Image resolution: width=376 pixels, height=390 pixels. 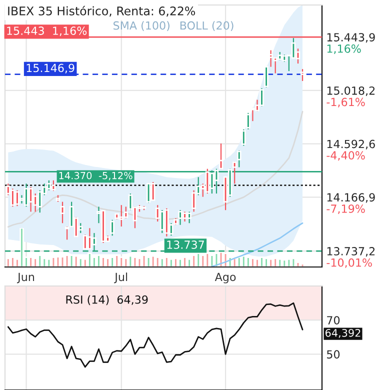 I want to click on y-tick-label: 50, so click(x=333, y=354).